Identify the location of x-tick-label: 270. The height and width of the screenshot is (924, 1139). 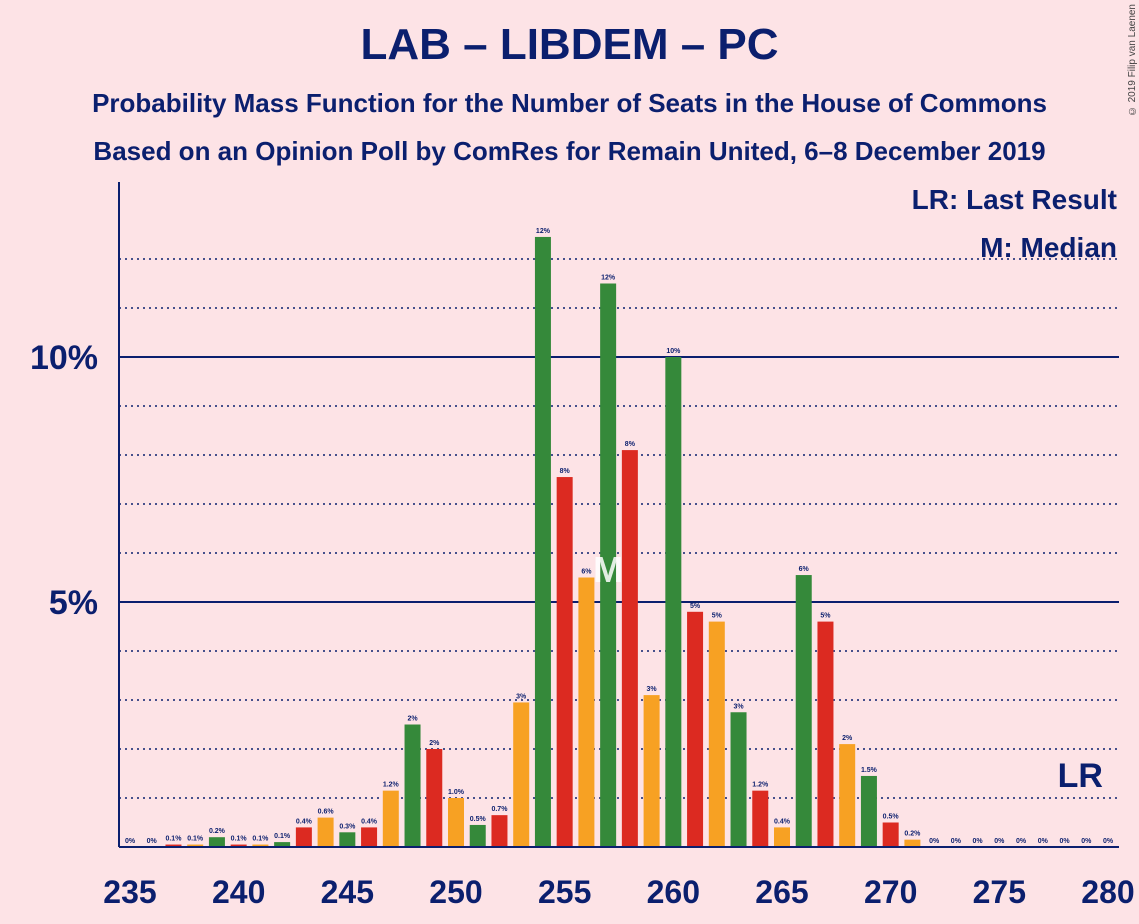
(890, 892).